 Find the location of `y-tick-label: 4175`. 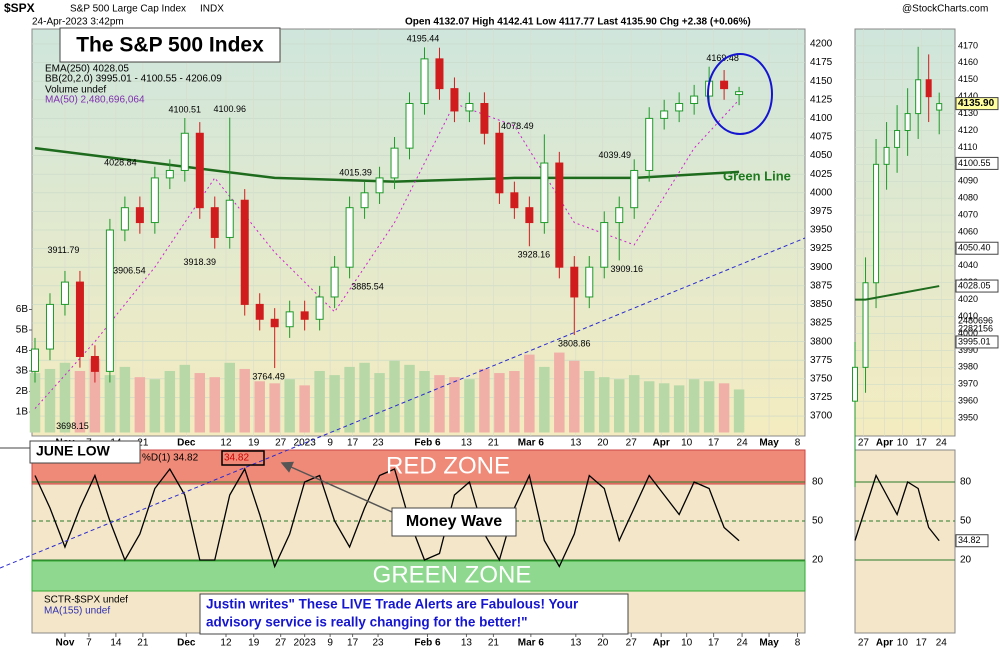

y-tick-label: 4175 is located at coordinates (821, 62).